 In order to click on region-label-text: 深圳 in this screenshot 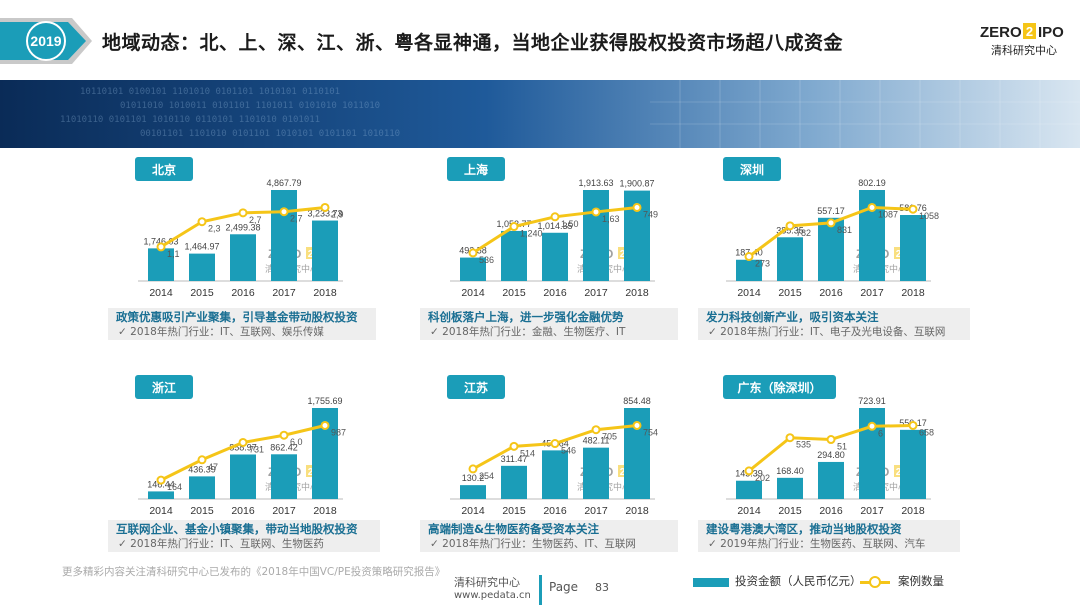, I will do `click(752, 169)`.